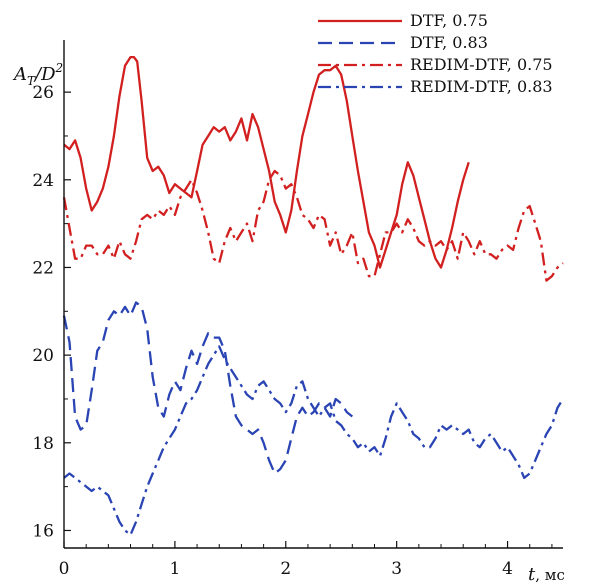 The image size is (608, 586). I want to click on y-tick-label: 22, so click(43, 268).